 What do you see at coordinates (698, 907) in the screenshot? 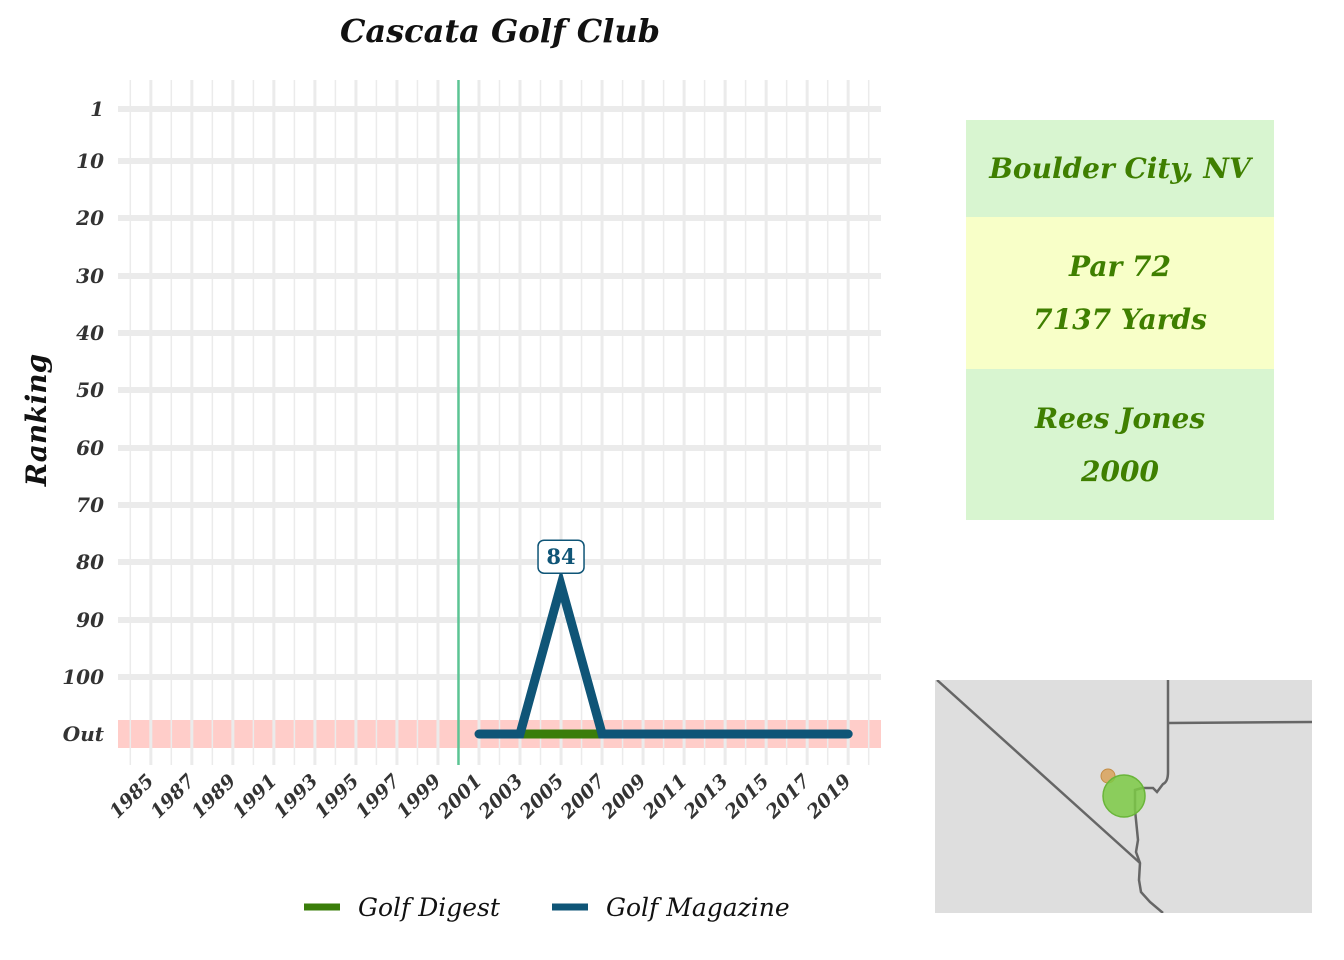
I see `legend-label: Golf Magazine` at bounding box center [698, 907].